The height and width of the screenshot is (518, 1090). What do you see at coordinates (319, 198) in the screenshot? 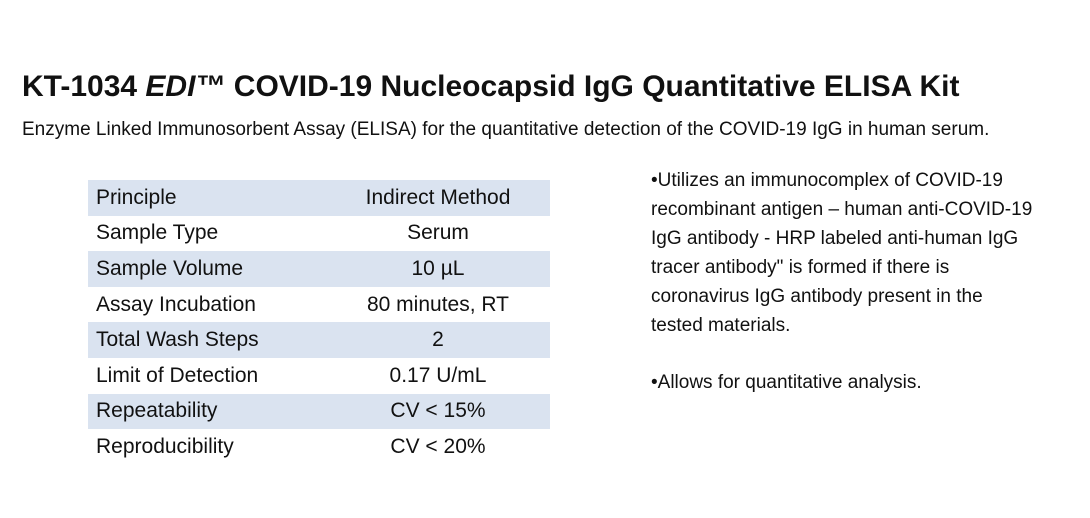
I see `table-row: Principle Indirect Method` at bounding box center [319, 198].